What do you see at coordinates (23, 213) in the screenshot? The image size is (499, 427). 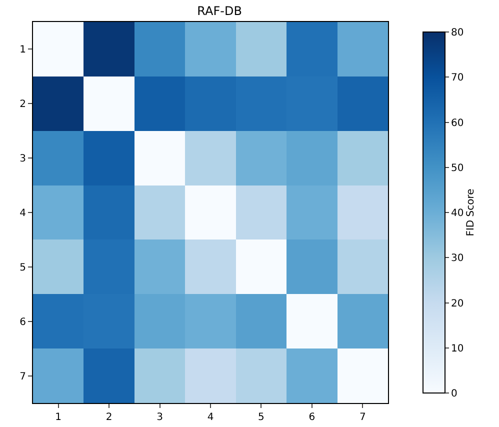 I see `y-tick-label: 4` at bounding box center [23, 213].